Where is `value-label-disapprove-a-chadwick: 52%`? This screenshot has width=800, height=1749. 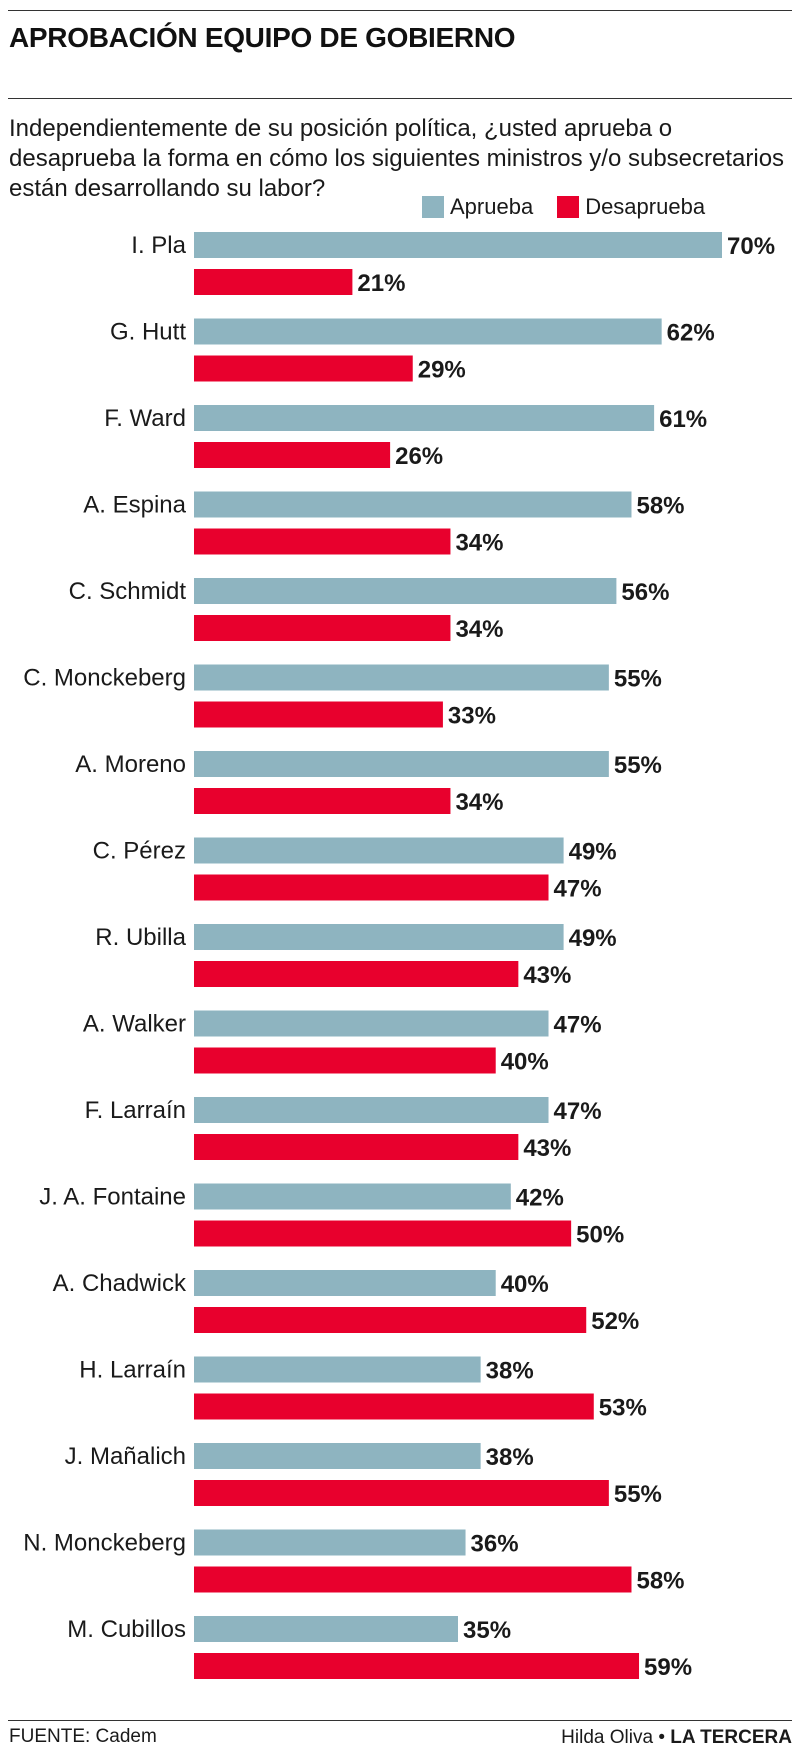
value-label-disapprove-a-chadwick: 52% is located at coordinates (615, 1321).